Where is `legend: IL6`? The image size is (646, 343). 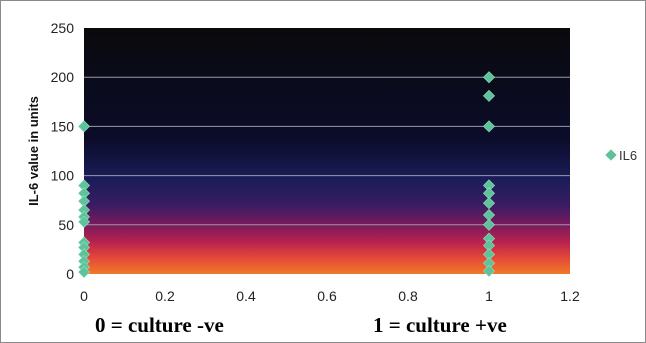
legend: IL6 is located at coordinates (621, 155).